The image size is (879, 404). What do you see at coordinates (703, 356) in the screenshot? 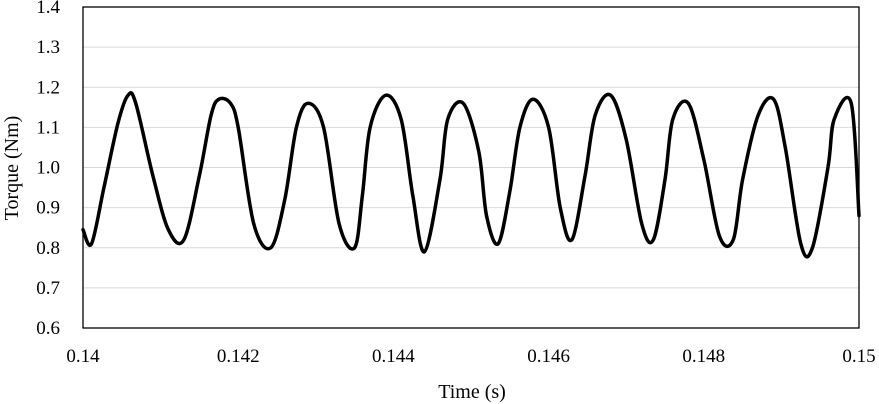
I see `x-tick-label: 0.148` at bounding box center [703, 356].